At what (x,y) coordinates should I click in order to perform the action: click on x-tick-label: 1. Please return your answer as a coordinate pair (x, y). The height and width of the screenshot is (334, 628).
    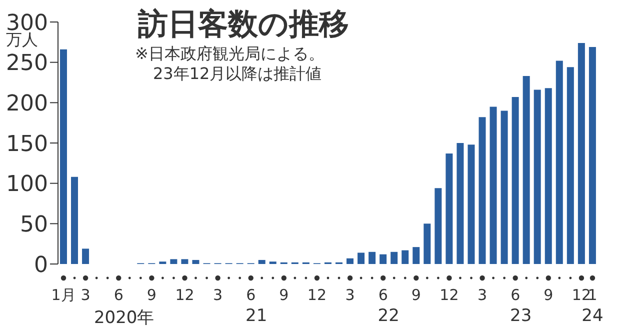
    Looking at the image, I should click on (593, 295).